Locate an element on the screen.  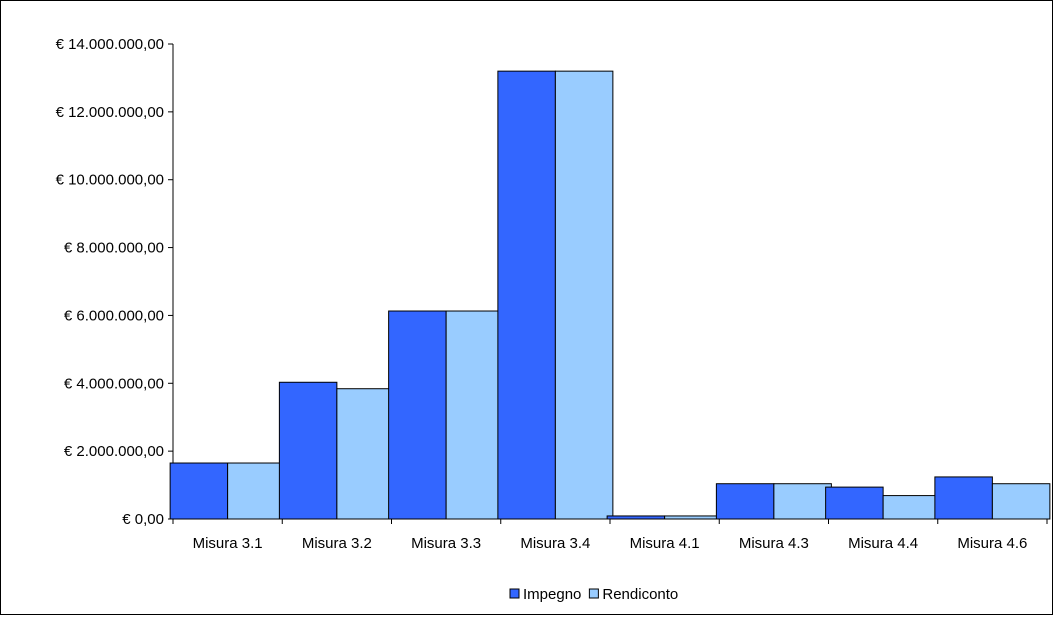
x-tick-label: Misura 3.4 is located at coordinates (555, 543).